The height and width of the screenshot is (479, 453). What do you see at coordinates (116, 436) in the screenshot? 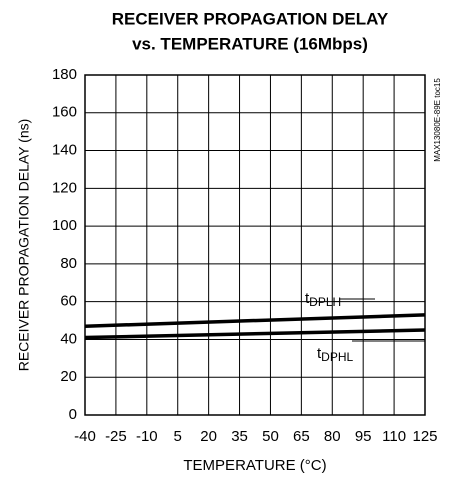
I see `x-tick-label: -25` at bounding box center [116, 436].